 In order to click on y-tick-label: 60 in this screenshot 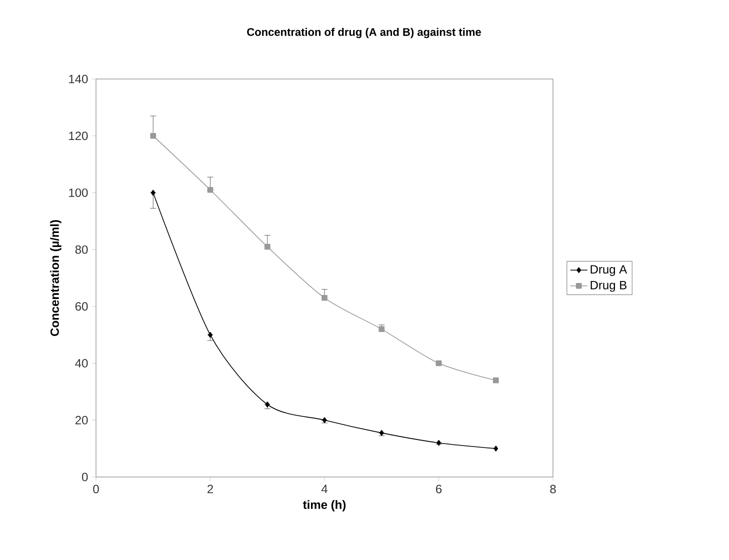, I will do `click(81, 306)`.